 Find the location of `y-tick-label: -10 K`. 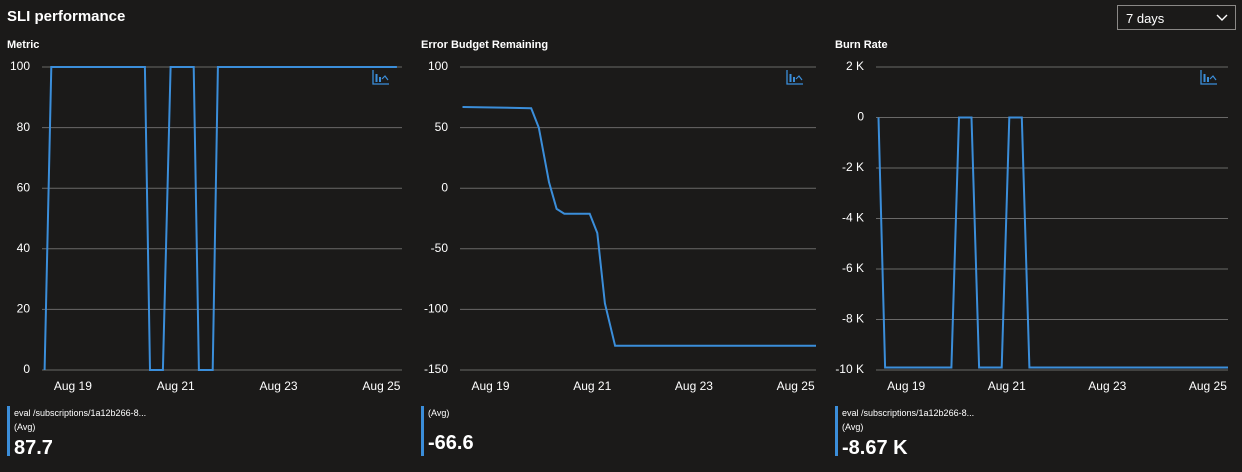

y-tick-label: -10 K is located at coordinates (849, 369).